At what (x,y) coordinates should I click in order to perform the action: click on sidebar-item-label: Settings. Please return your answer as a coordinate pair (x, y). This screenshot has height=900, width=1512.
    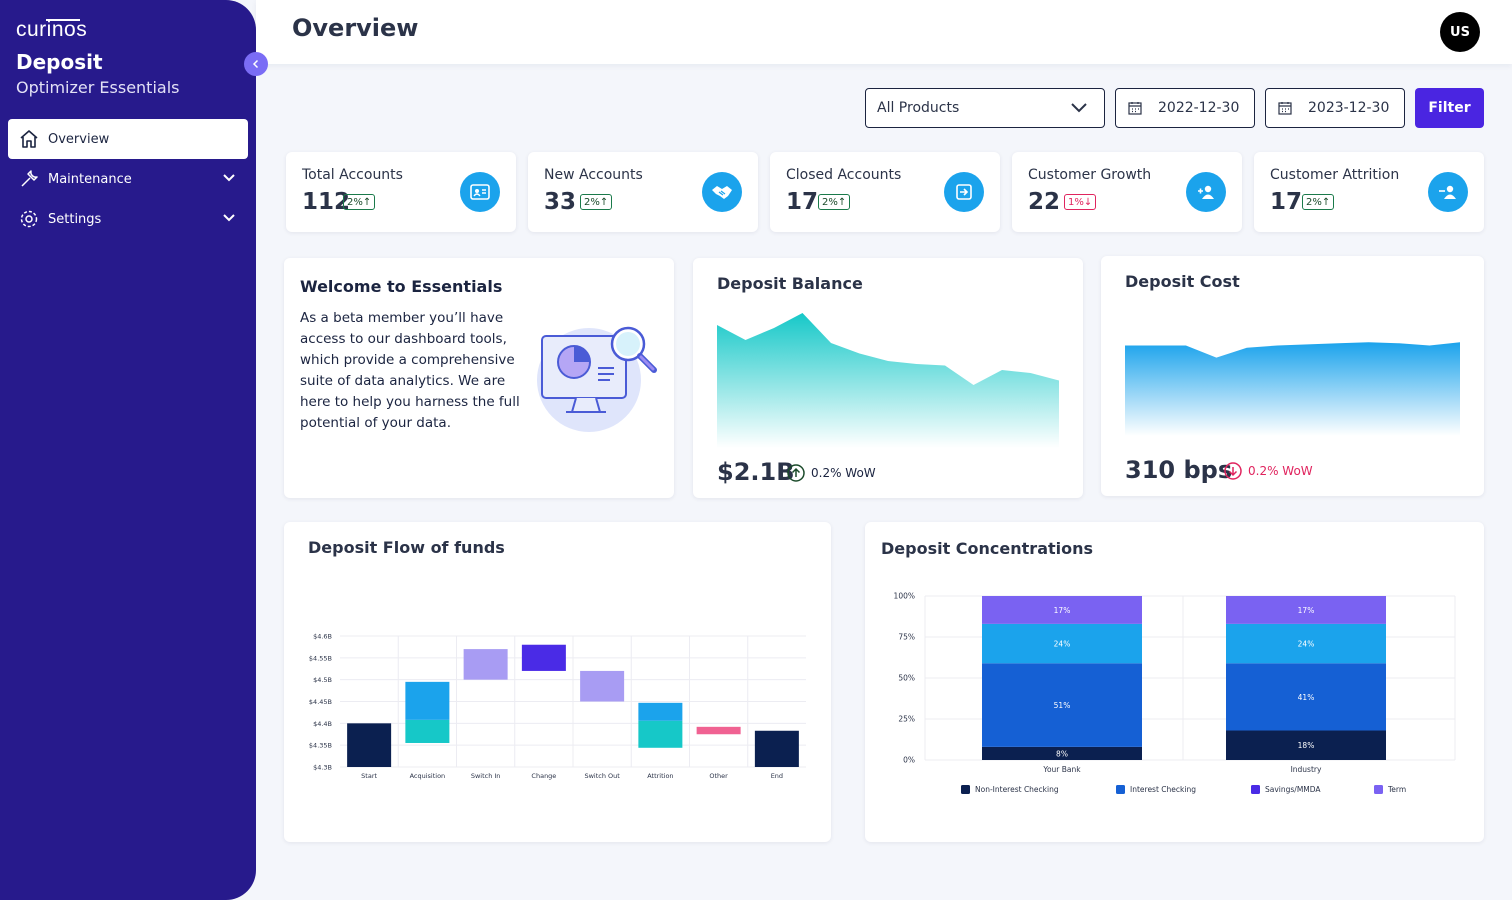
    Looking at the image, I should click on (75, 219).